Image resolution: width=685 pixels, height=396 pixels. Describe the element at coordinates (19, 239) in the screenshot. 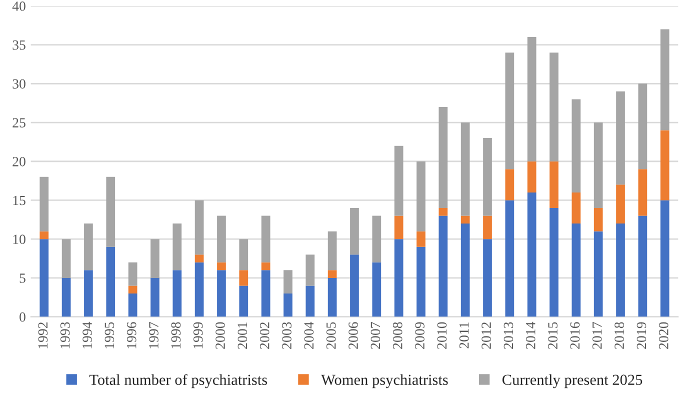

I see `y-tick-label: 10` at that location.